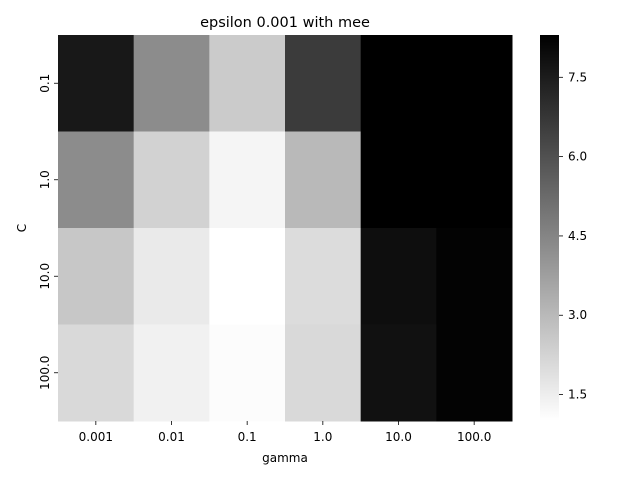 The width and height of the screenshot is (640, 484). I want to click on x-tick-label: 0.01, so click(171, 437).